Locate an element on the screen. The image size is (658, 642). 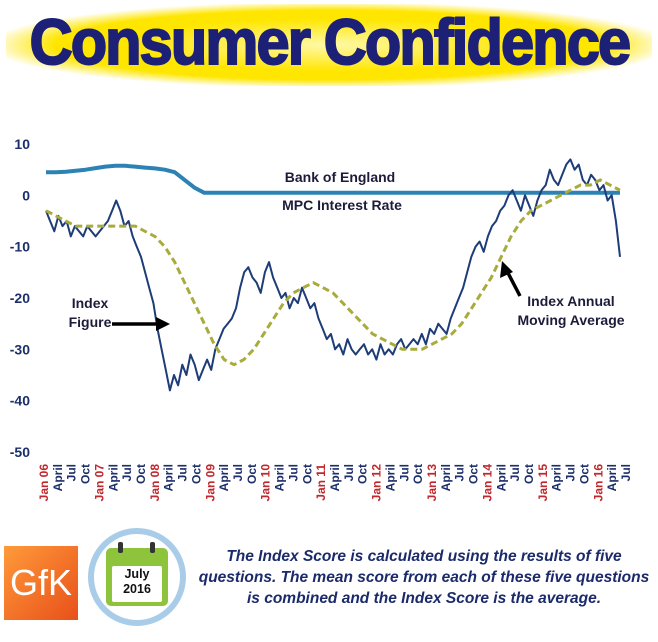
annotation-index-2: Figure is located at coordinates (90, 322).